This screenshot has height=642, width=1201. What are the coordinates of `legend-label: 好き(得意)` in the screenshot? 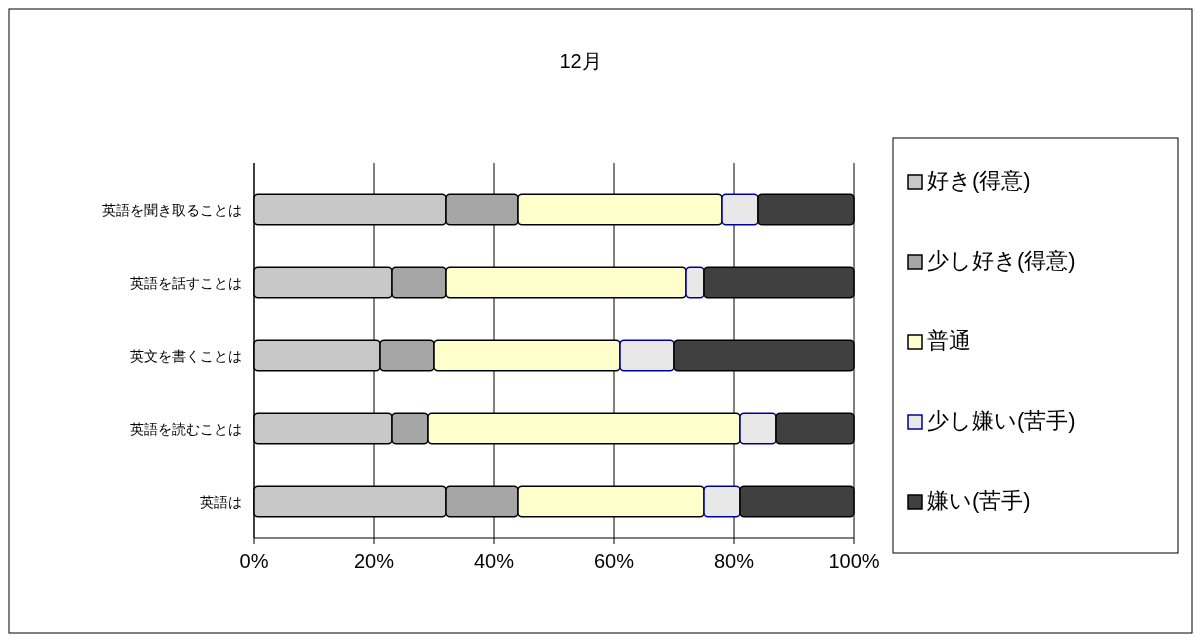 It's located at (979, 180).